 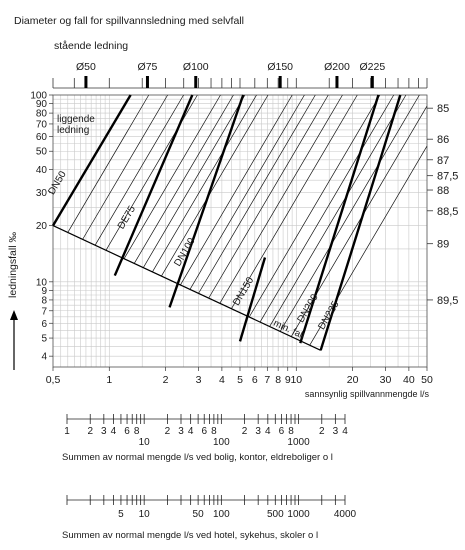 I want to click on top-scale-pipe-label: Ø50, so click(x=86, y=67).